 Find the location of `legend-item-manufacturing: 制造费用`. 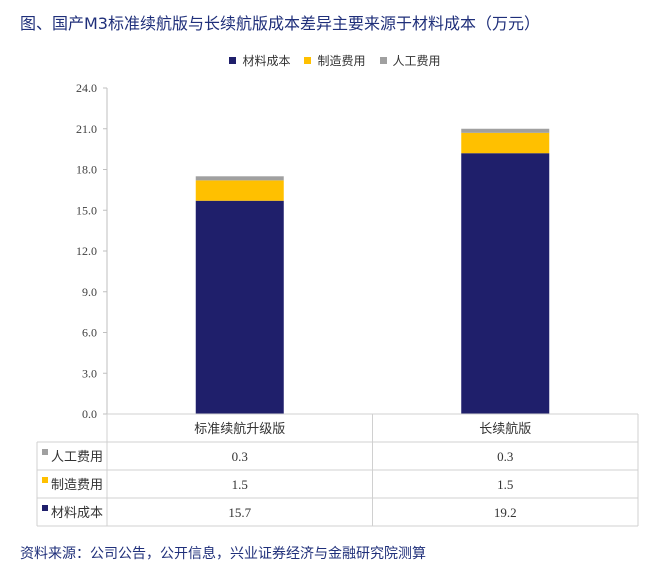

legend-item-manufacturing: 制造费用 is located at coordinates (335, 60).